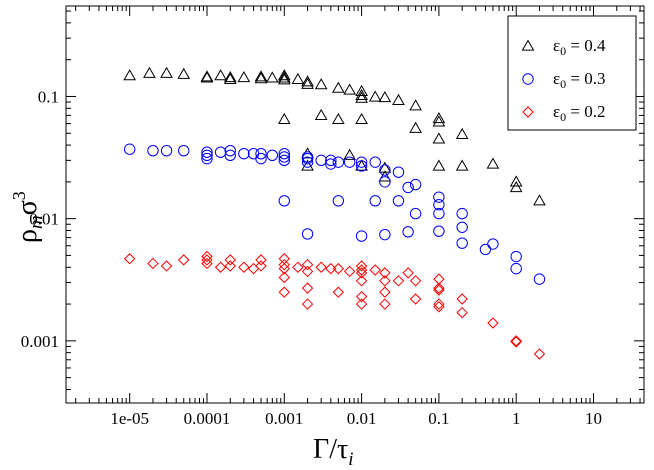 This screenshot has width=654, height=470. I want to click on legend-symbol: ε, so click(556, 111).